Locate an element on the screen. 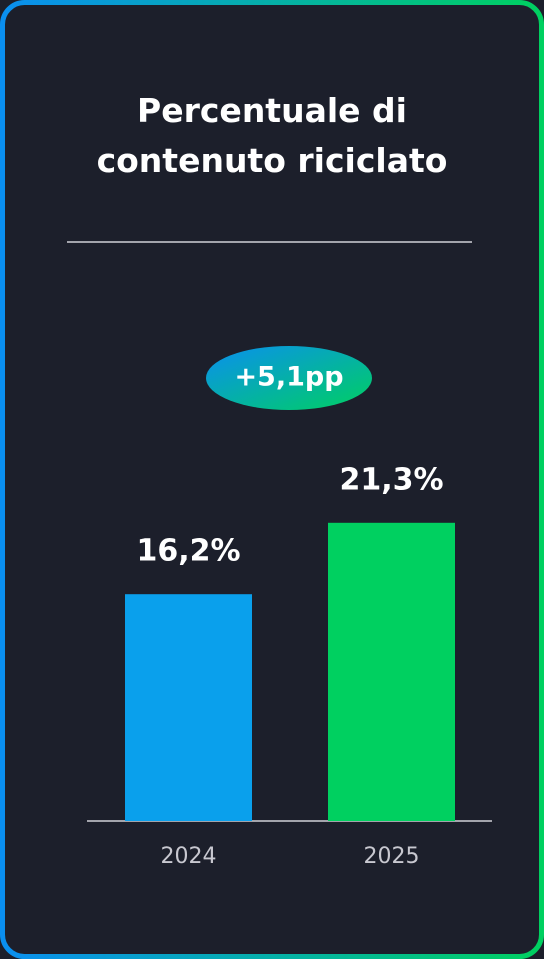 The height and width of the screenshot is (959, 544). x-tick-label: 2024 is located at coordinates (189, 856).